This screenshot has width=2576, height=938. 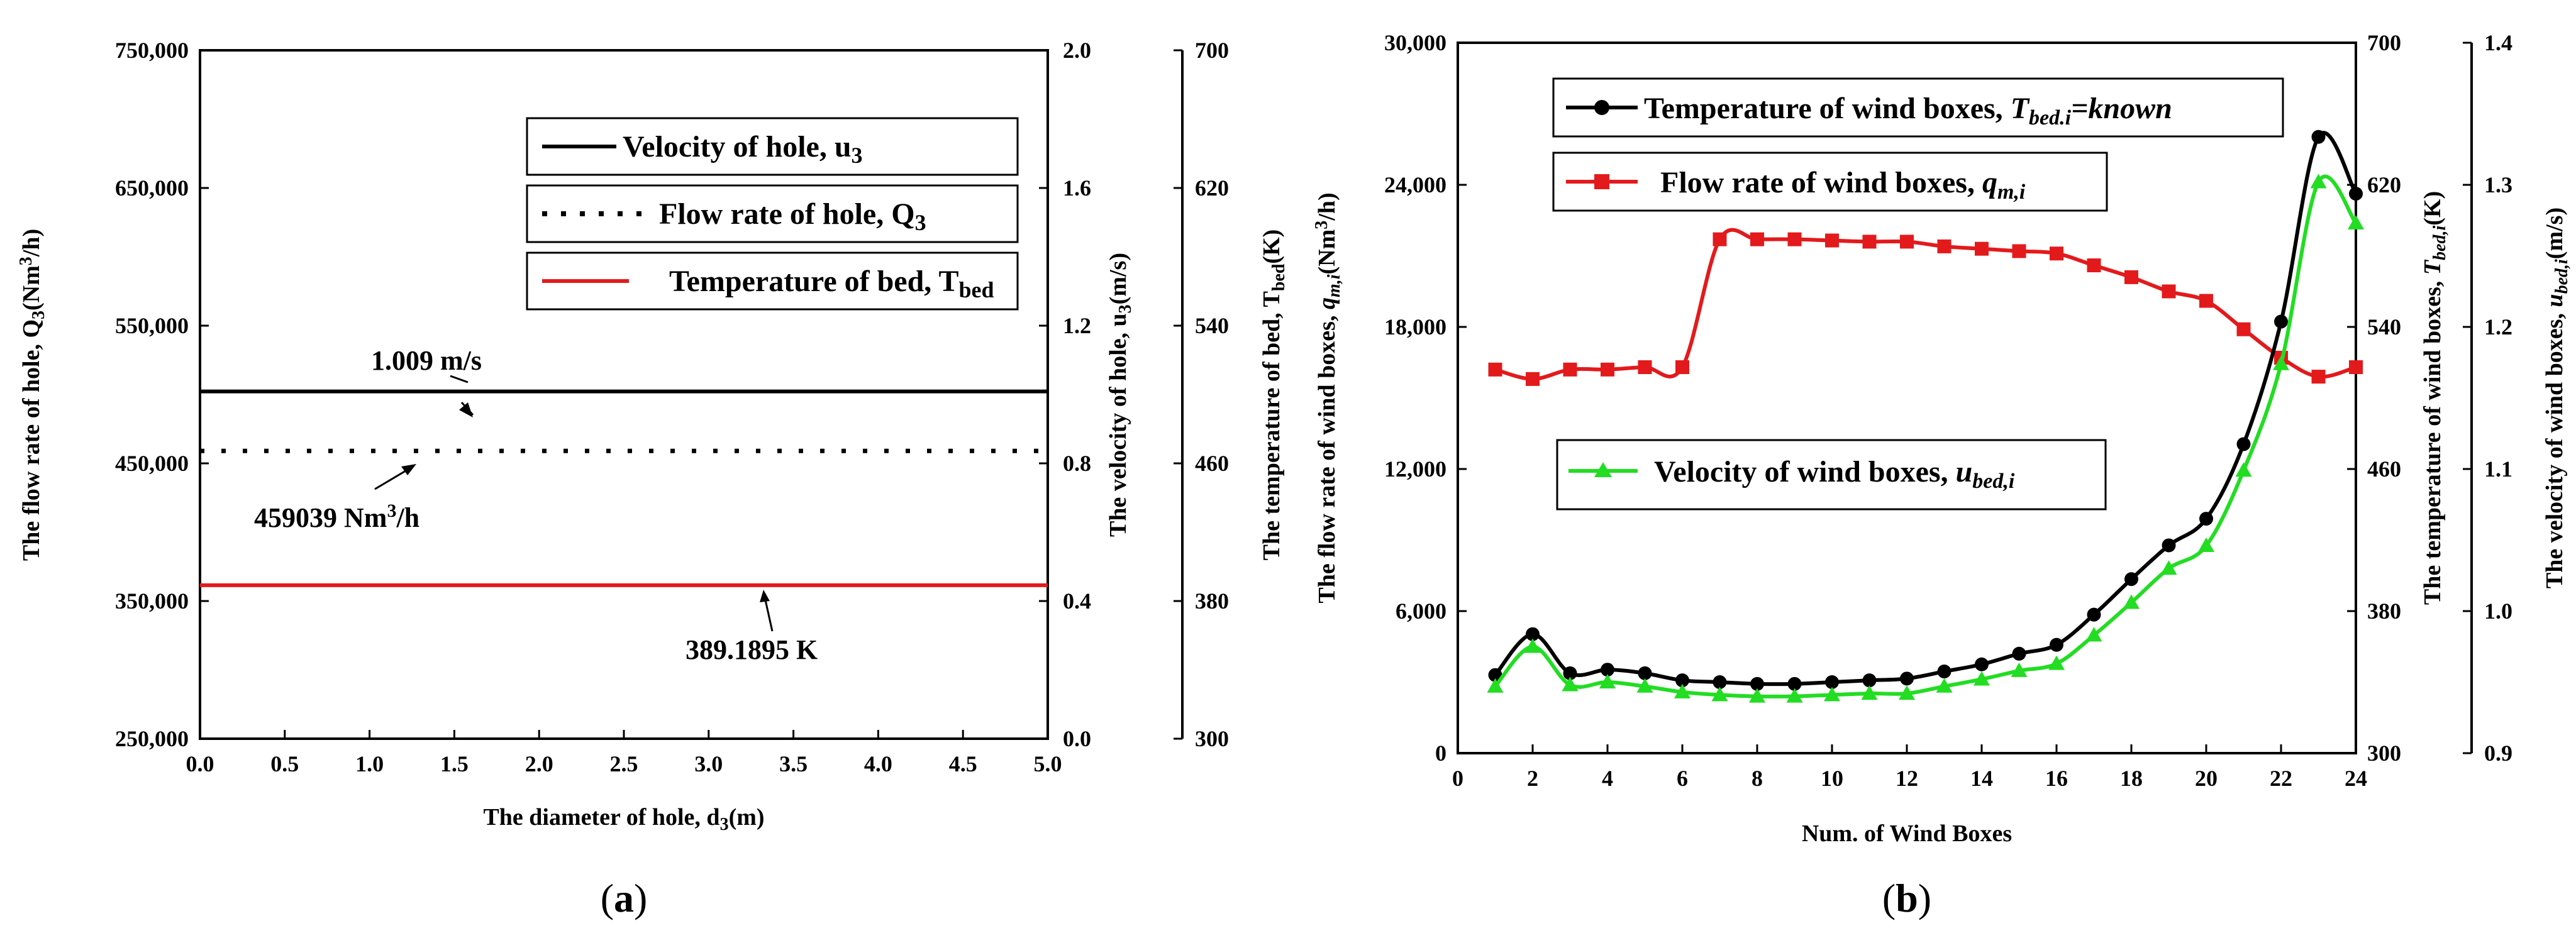 I want to click on y-tick-label-flow-b: 24,000, so click(x=1415, y=184).